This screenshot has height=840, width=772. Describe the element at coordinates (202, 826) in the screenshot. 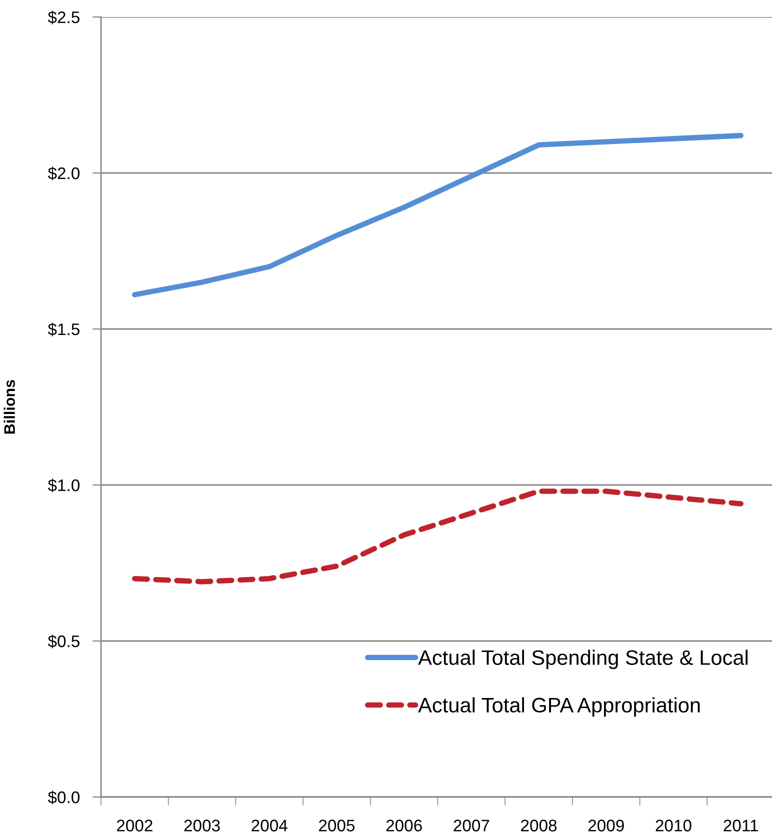

I see `x-tick-label: 2003` at that location.